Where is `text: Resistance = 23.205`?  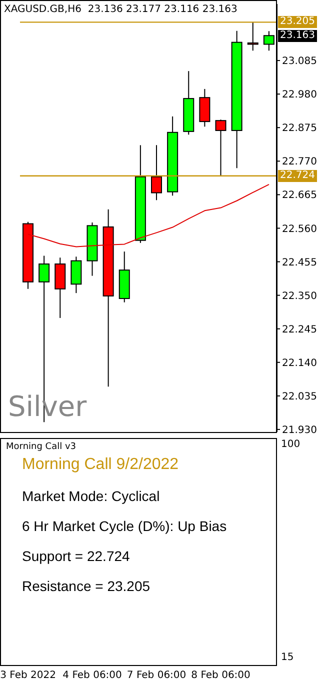 text: Resistance = 23.205 is located at coordinates (86, 586).